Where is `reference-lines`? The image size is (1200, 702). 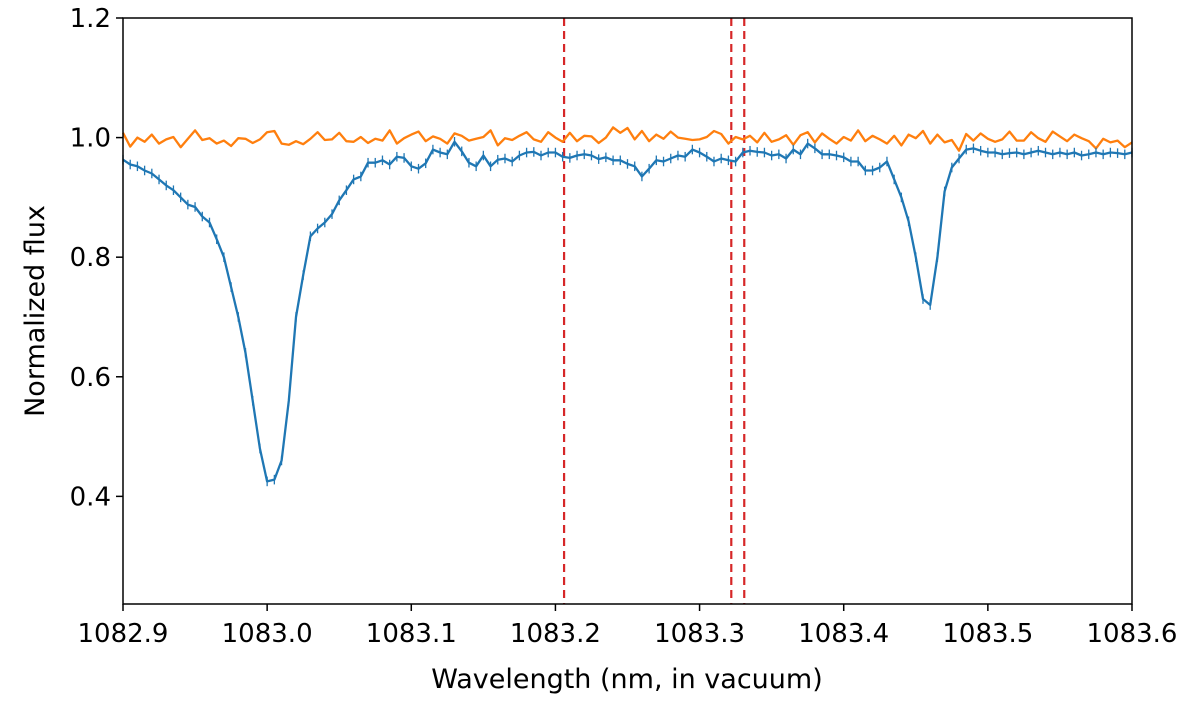 reference-lines is located at coordinates (654, 311).